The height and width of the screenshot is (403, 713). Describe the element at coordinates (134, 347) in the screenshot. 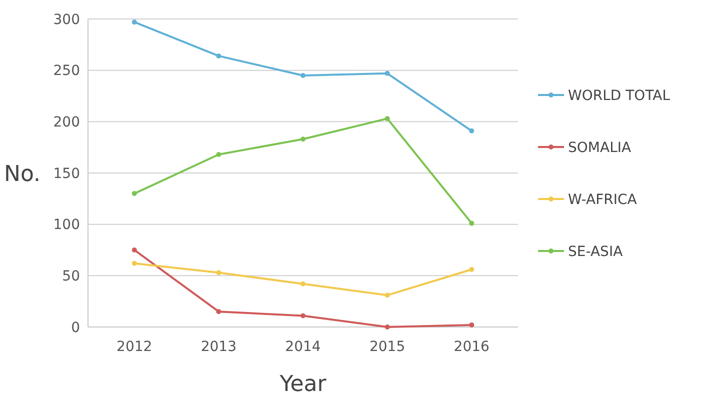

I see `x-tick-label: 2012` at that location.